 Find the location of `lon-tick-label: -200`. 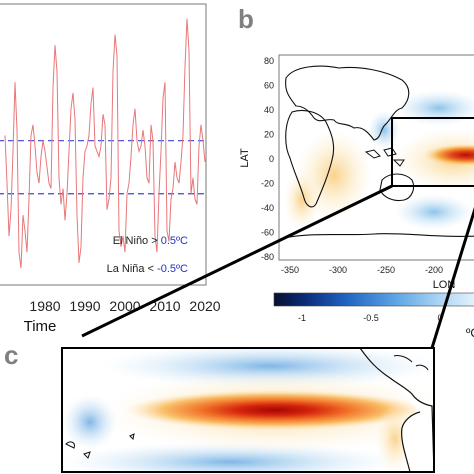

lon-tick-label: -200 is located at coordinates (434, 270).